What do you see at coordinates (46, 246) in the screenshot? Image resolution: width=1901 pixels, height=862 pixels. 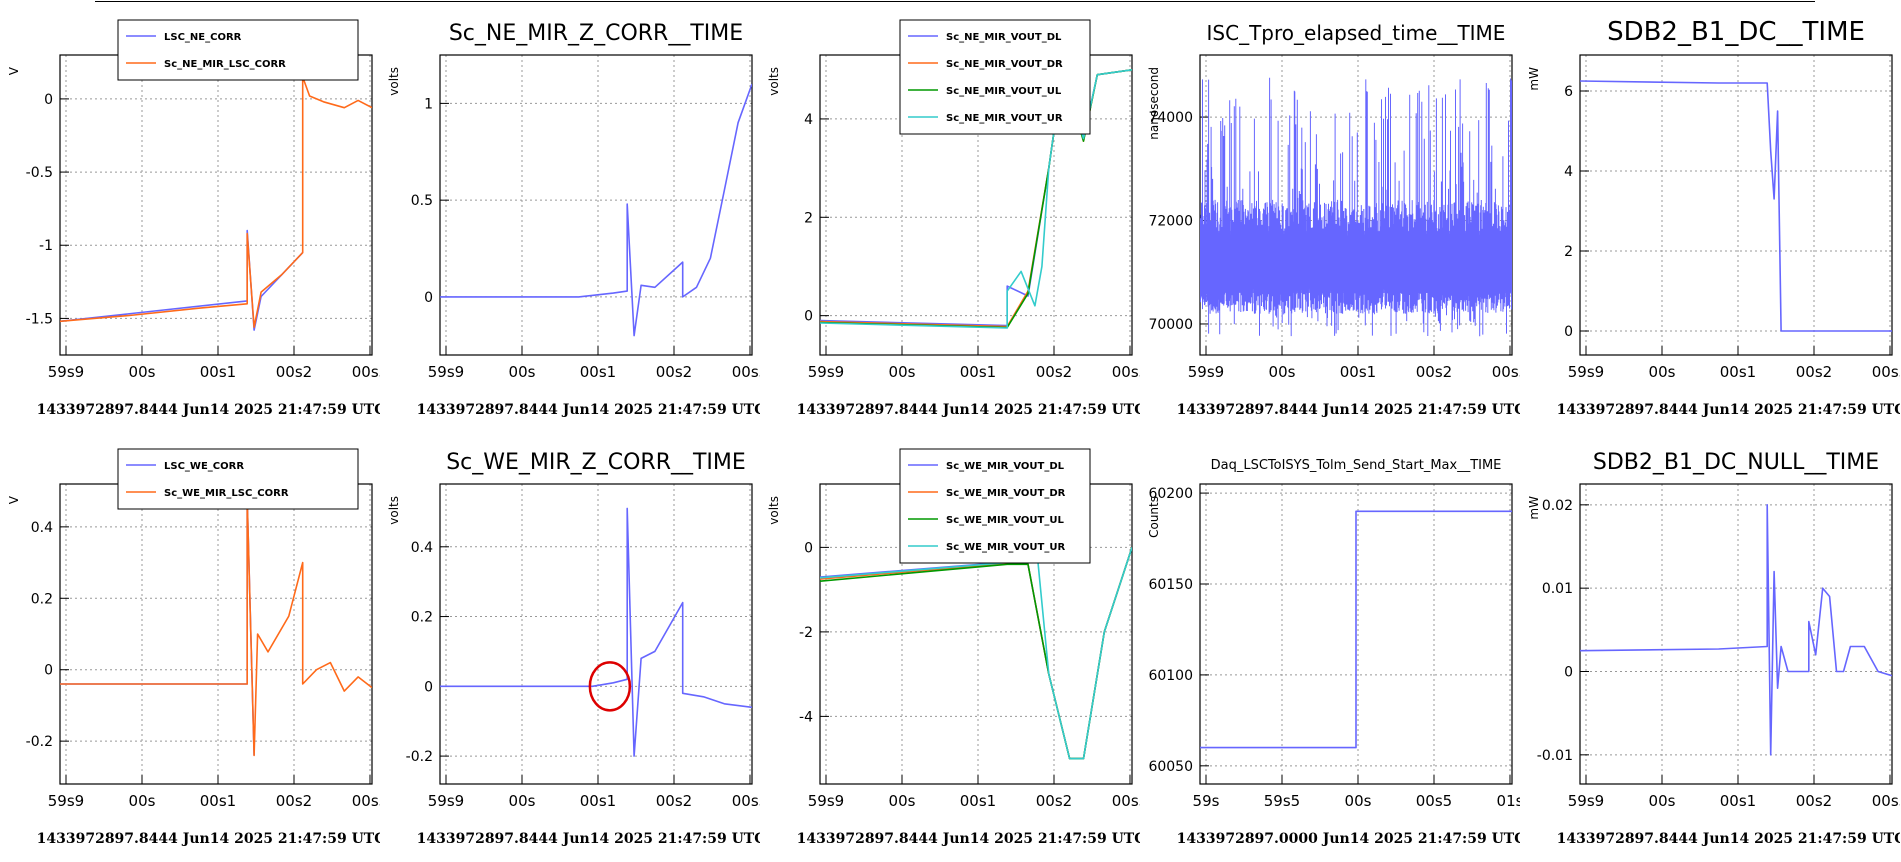 I see `y-tick-label: -1` at bounding box center [46, 246].